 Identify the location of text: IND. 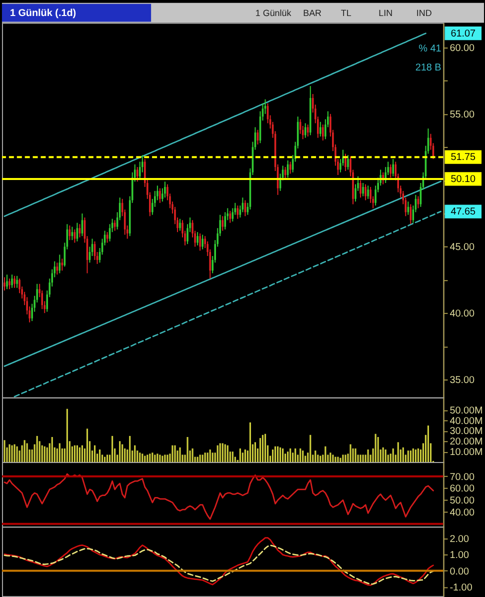
(424, 13).